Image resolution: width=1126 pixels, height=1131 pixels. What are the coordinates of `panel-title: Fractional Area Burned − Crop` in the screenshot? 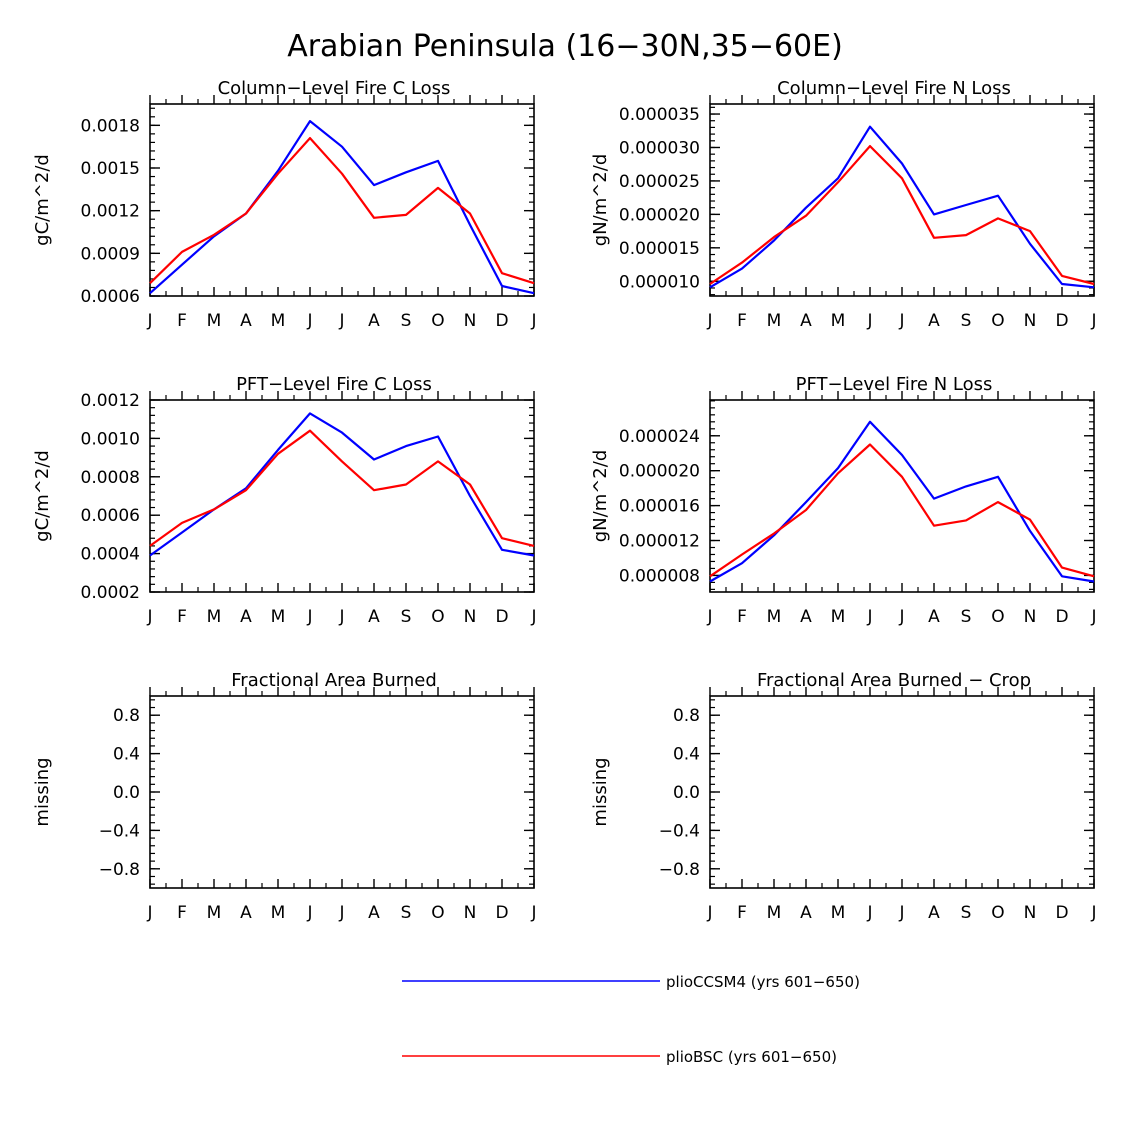 It's located at (894, 680).